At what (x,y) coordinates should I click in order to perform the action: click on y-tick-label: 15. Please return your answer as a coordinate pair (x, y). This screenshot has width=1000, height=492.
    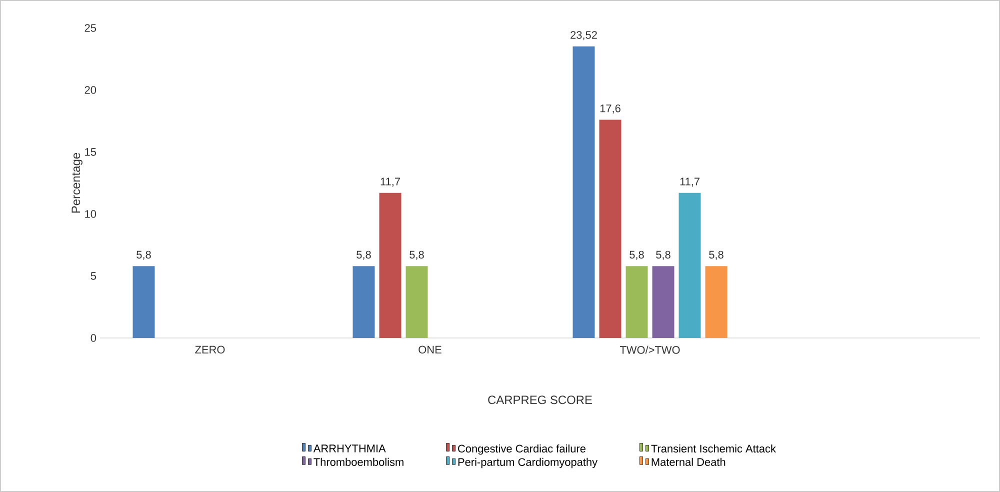
    Looking at the image, I should click on (90, 152).